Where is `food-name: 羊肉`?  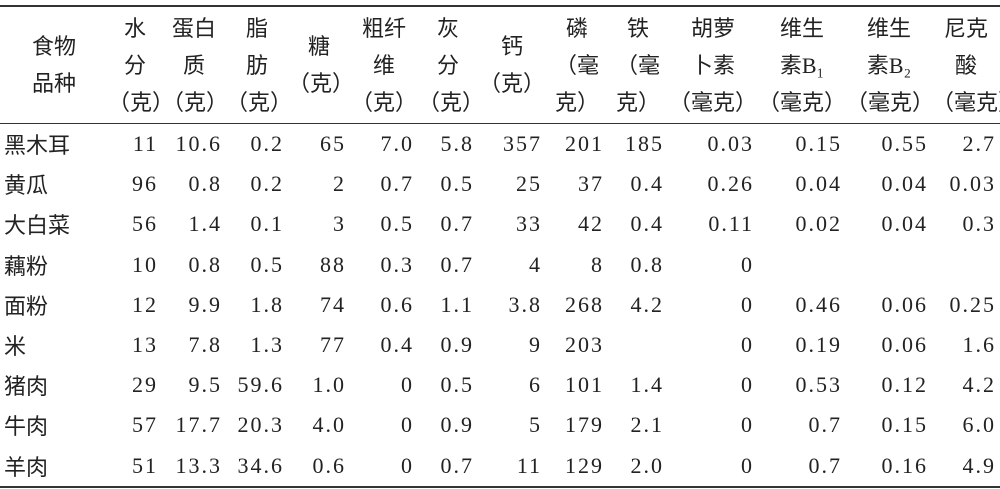
food-name: 羊肉 is located at coordinates (54, 466).